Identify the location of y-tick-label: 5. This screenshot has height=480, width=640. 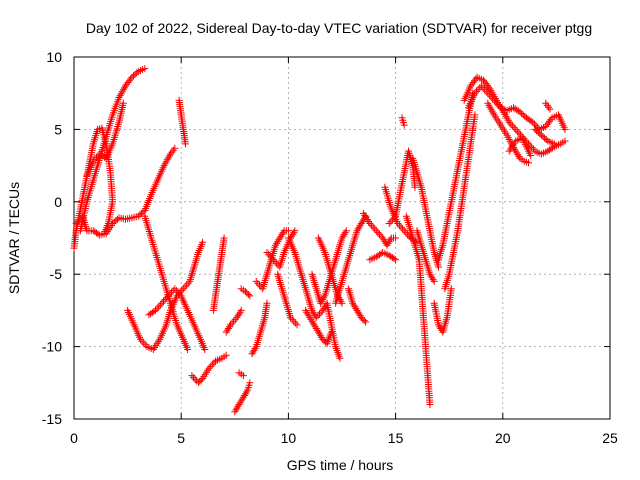
(58, 129).